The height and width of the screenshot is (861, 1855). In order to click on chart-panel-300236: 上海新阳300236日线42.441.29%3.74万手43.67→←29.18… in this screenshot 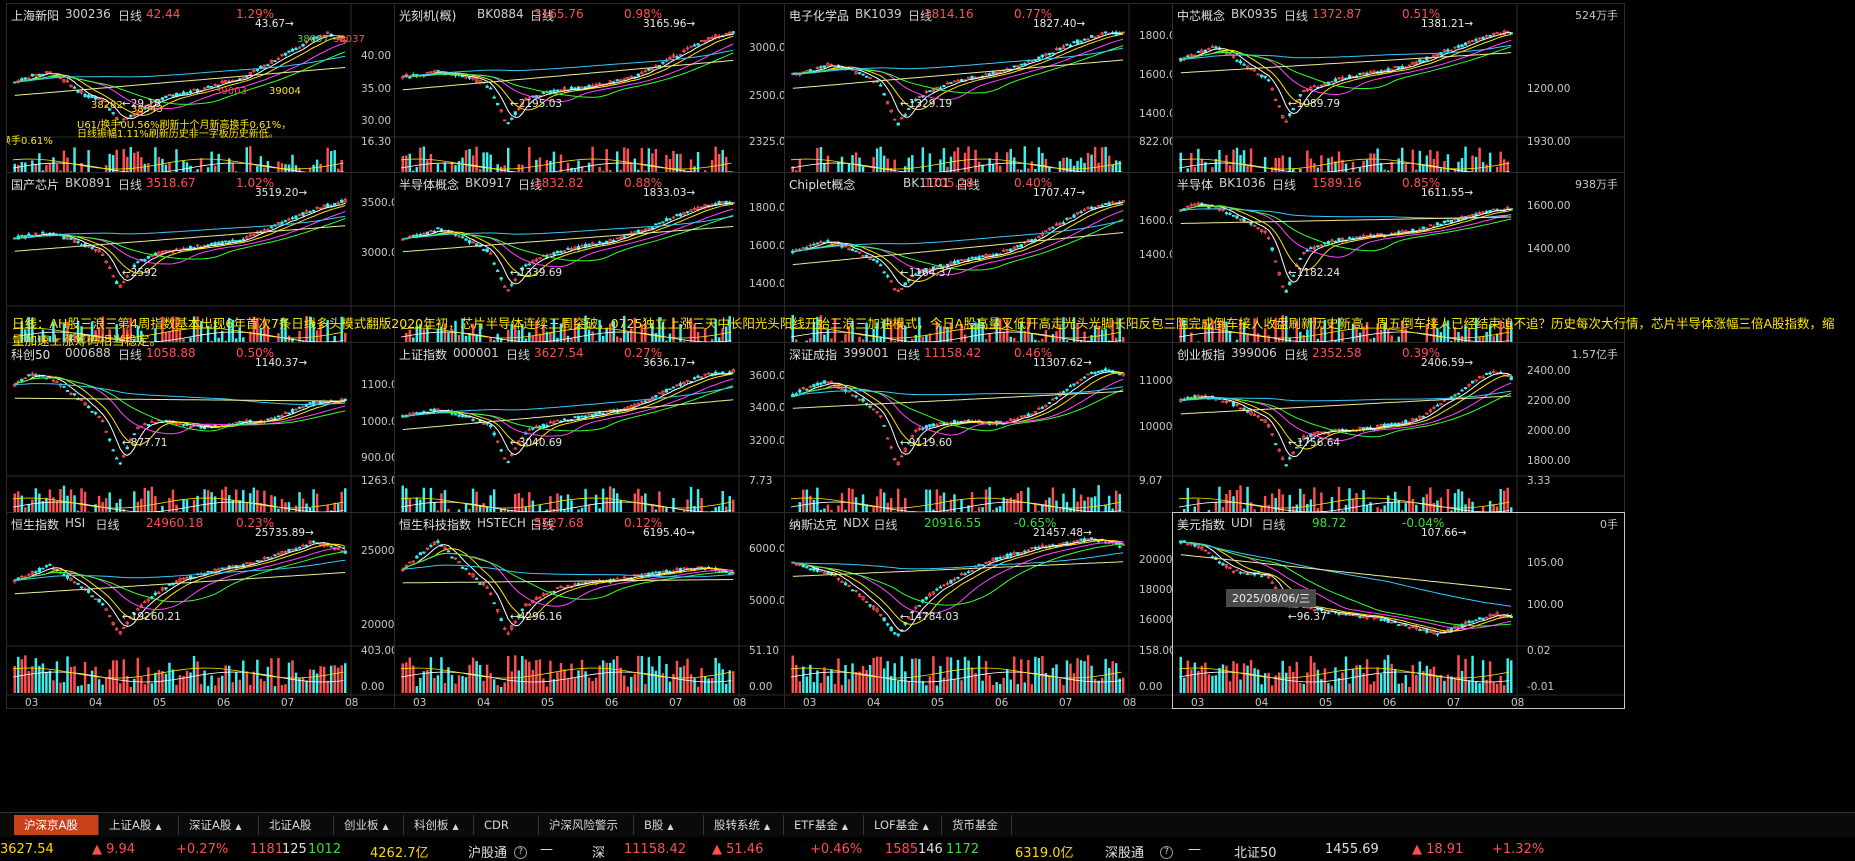, I will do `click(232, 101)`.